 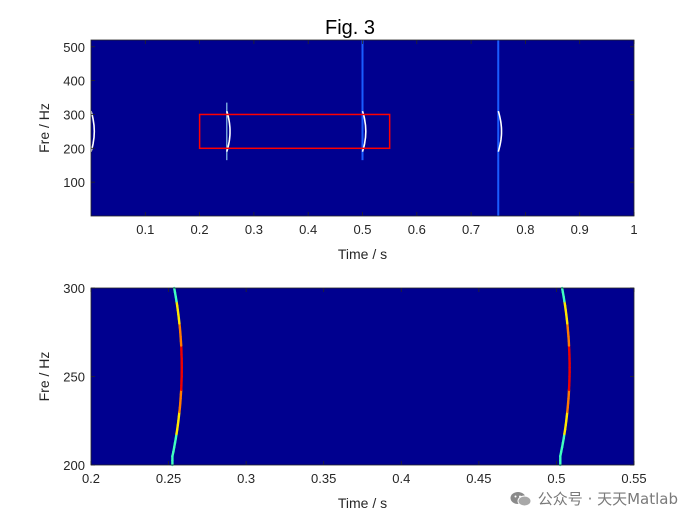 I want to click on x-tick-label: 0.6, so click(x=417, y=229).